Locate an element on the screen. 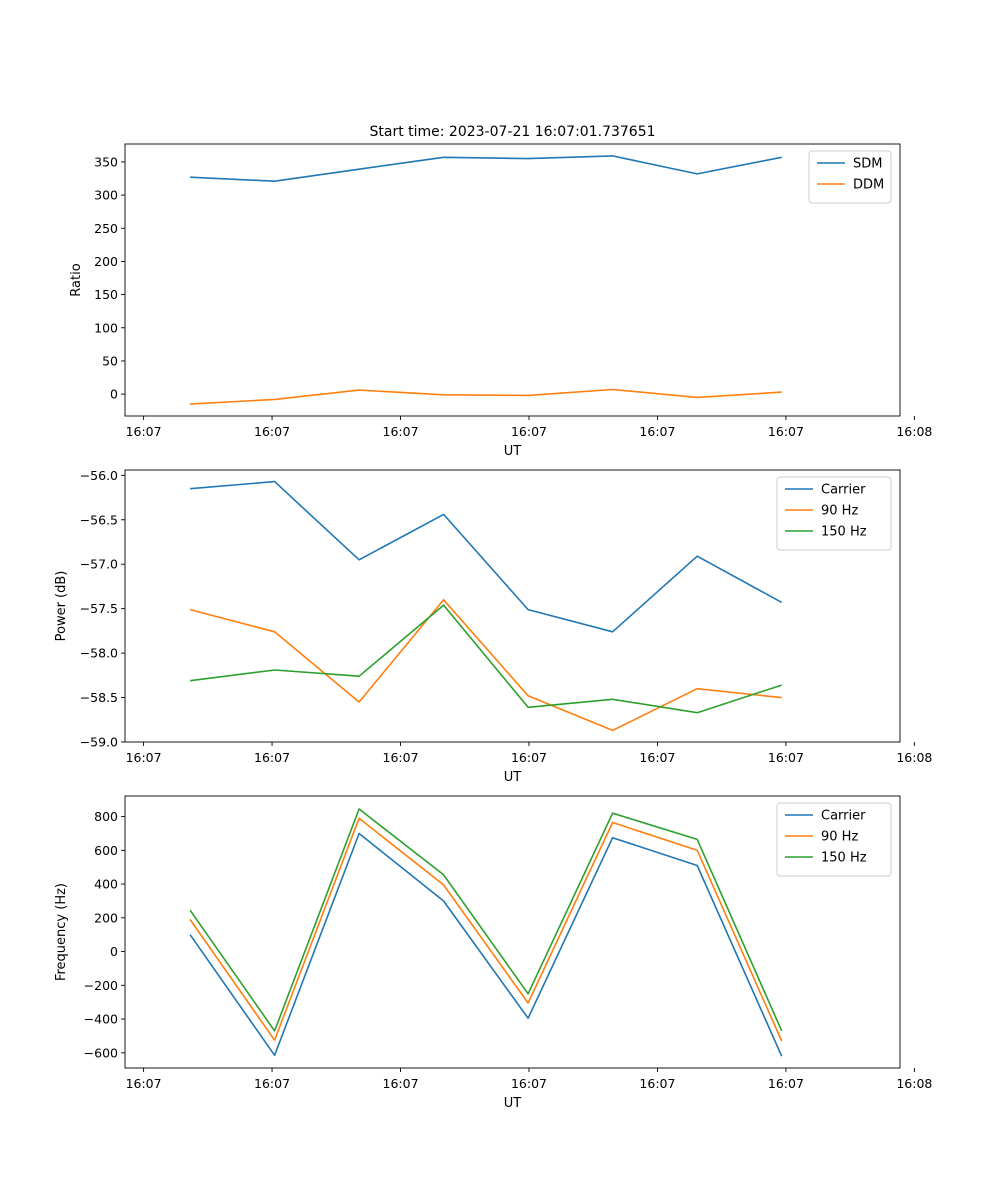  y-tick-label: −57.0 is located at coordinates (99, 564).